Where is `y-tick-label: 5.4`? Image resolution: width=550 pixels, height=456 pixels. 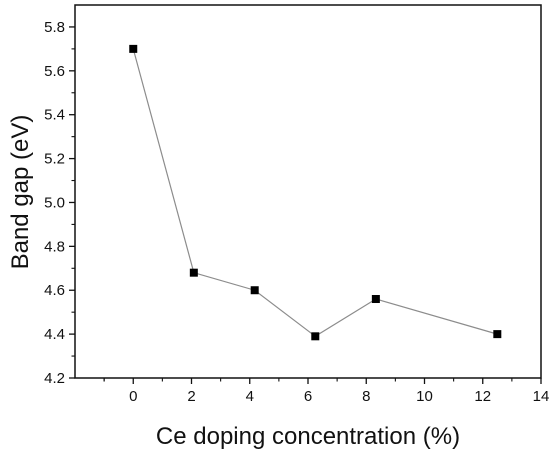 y-tick-label: 5.4 is located at coordinates (54, 115).